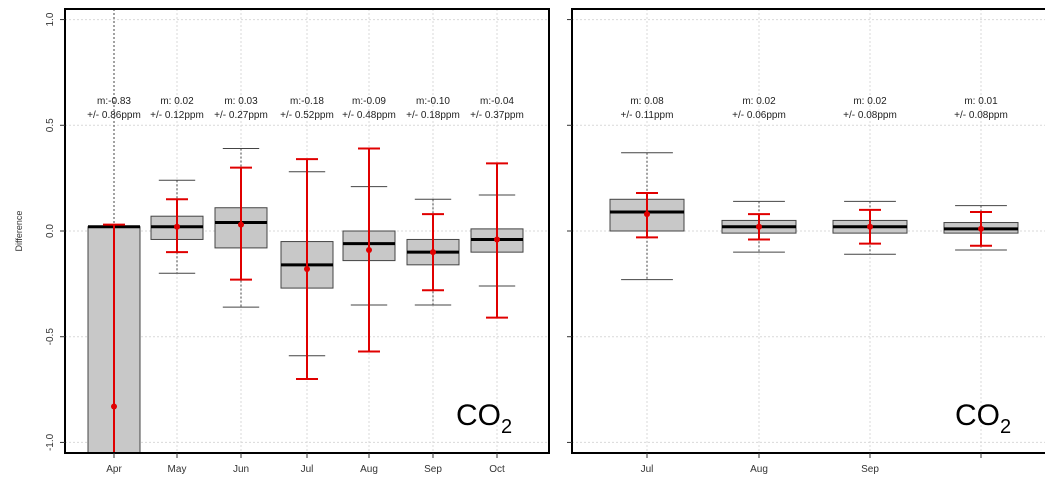 The width and height of the screenshot is (1045, 480). Describe the element at coordinates (814, 216) in the screenshot. I see `plot-area` at that location.